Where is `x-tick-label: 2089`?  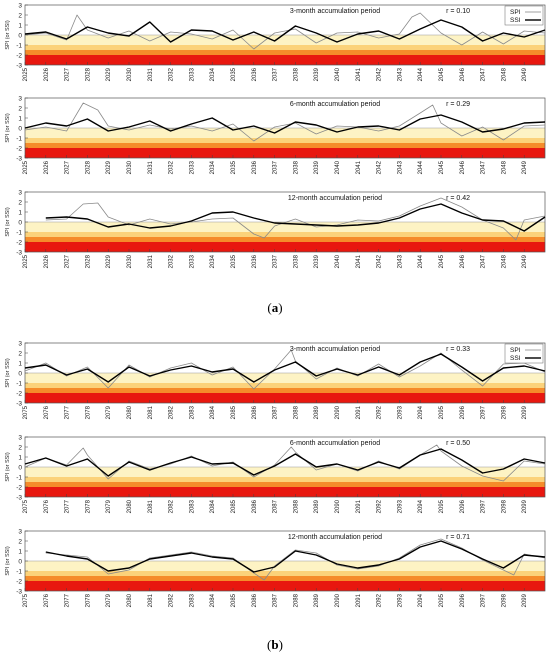
x-tick-label: 2089 is located at coordinates (317, 506).